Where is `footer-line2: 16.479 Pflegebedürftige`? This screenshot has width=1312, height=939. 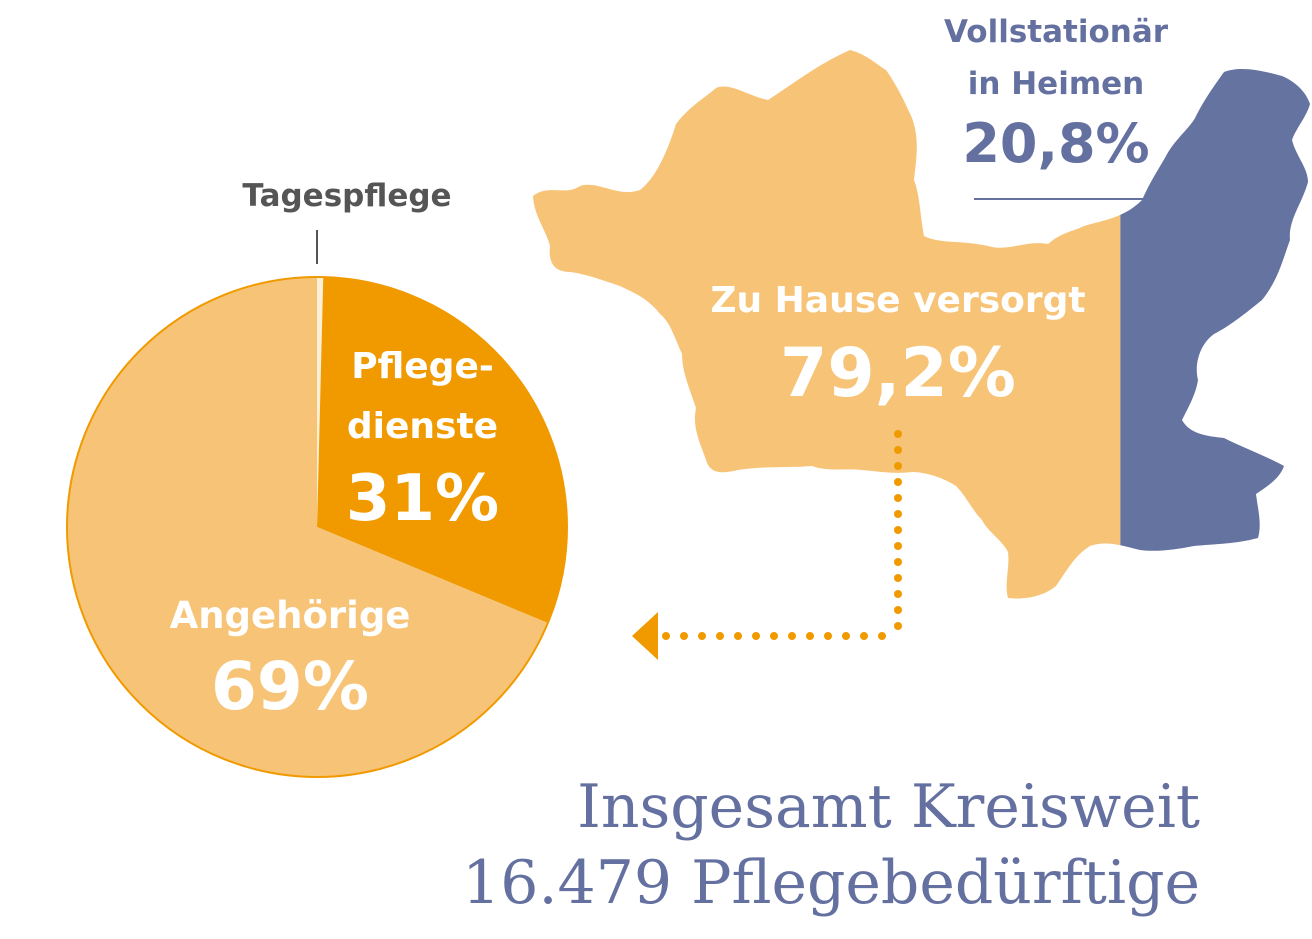 footer-line2: 16.479 Pflegebedürftige is located at coordinates (831, 883).